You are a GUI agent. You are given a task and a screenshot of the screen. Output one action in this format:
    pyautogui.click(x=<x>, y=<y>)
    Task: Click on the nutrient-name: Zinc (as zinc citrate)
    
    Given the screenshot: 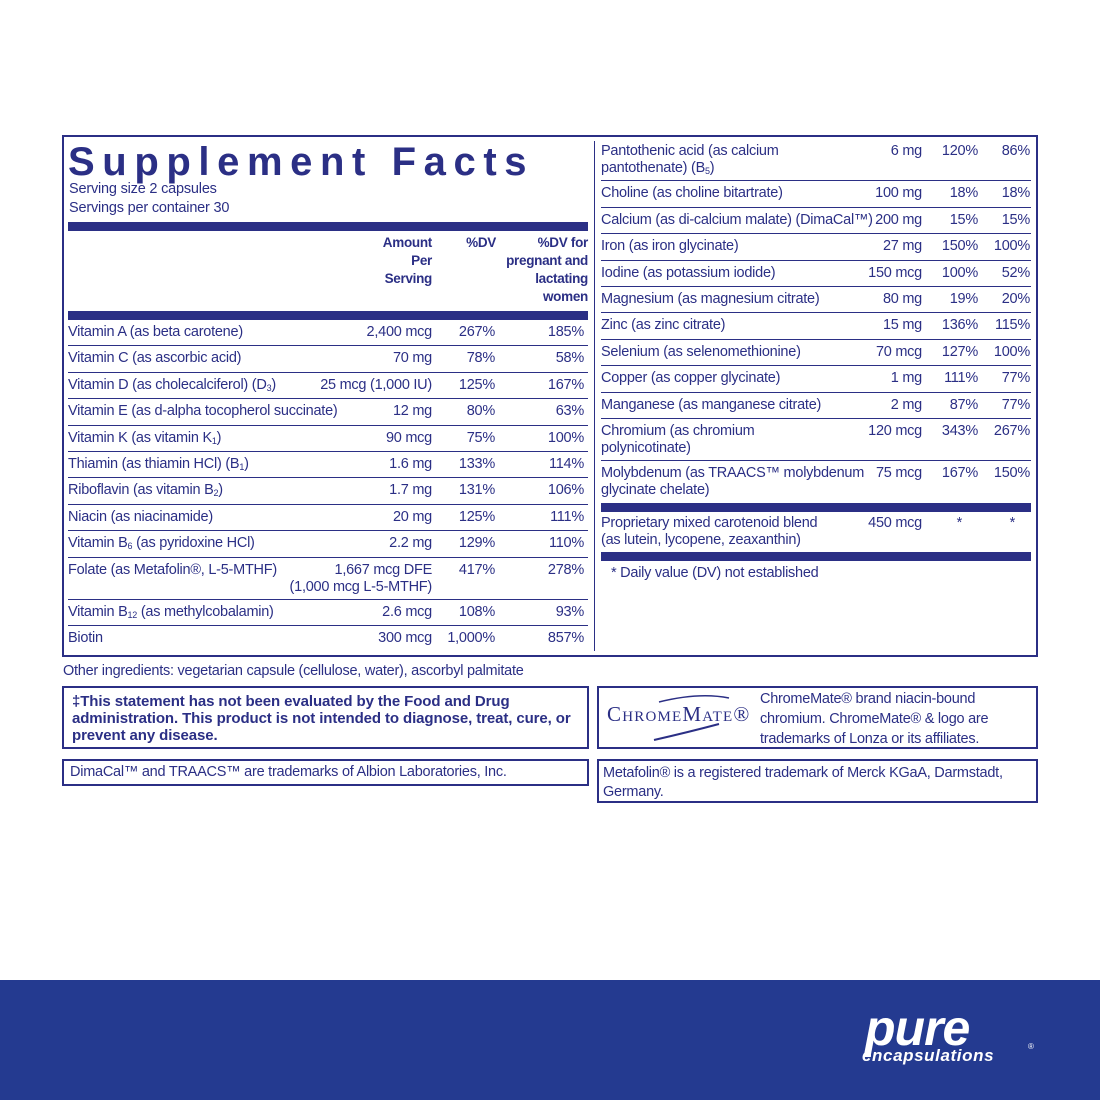 What is the action you would take?
    pyautogui.click(x=816, y=325)
    